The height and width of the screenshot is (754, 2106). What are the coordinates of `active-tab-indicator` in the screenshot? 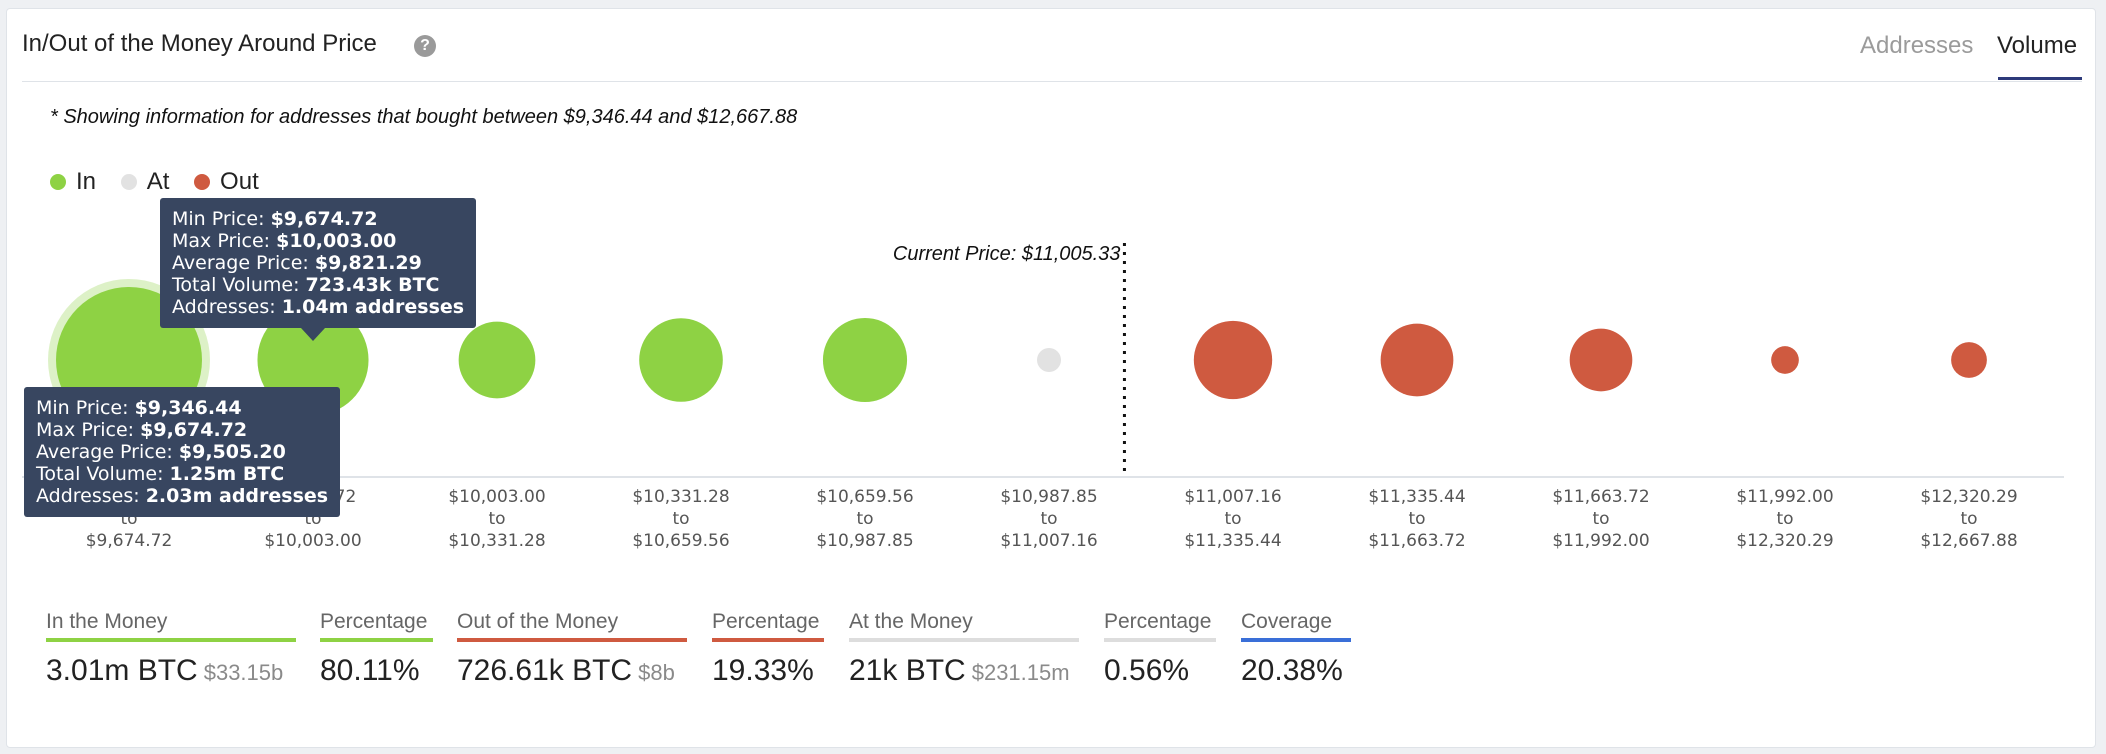 It's located at (2040, 78).